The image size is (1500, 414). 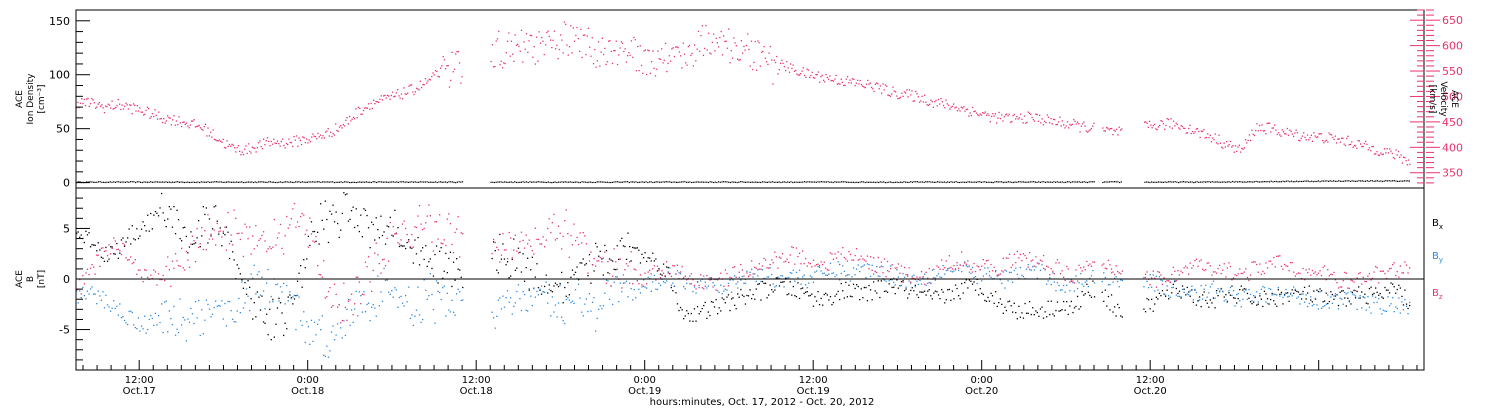 I want to click on top-ylabel-left: ACE Ion Density [cm⁻³], so click(x=31, y=99).